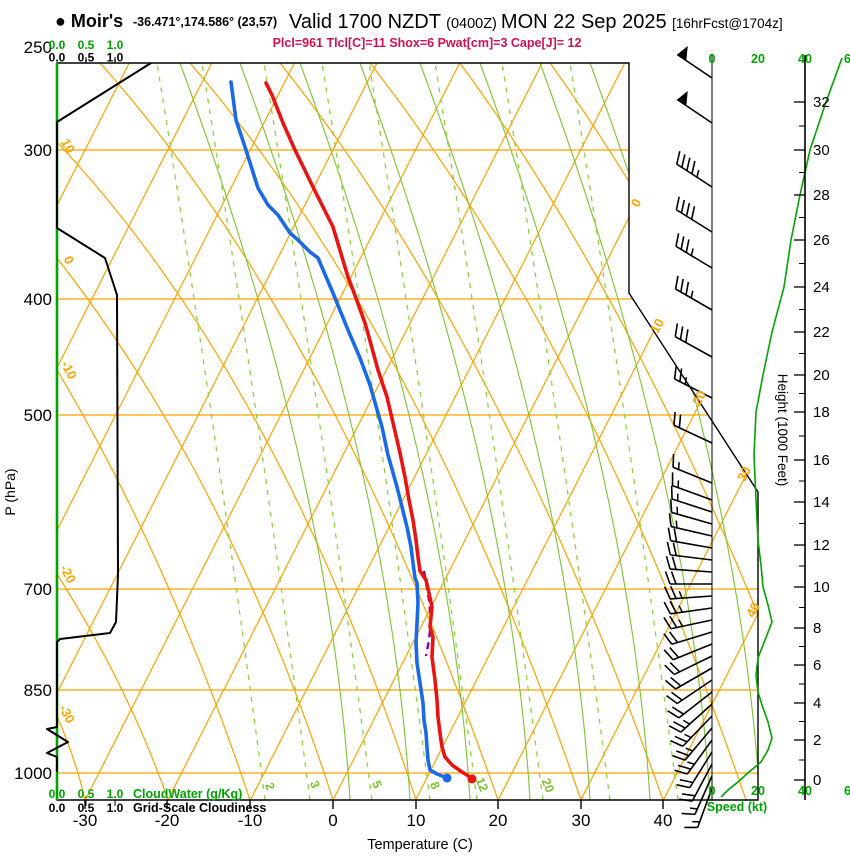 The image size is (850, 860). What do you see at coordinates (712, 59) in the screenshot?
I see `speed-scale-top: 0` at bounding box center [712, 59].